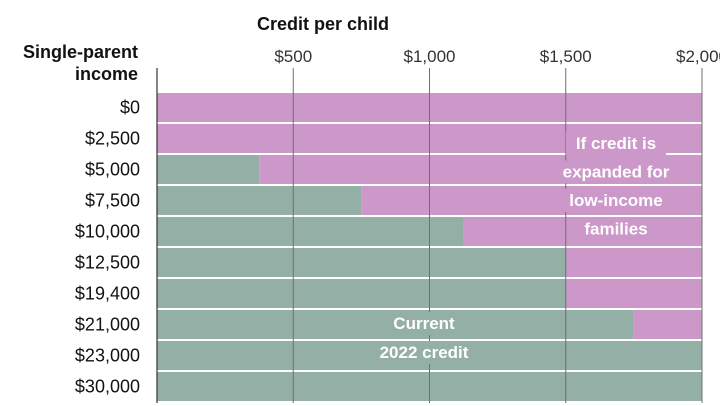  Describe the element at coordinates (106, 74) in the screenshot. I see `y-axis-title-line-2: income` at that location.